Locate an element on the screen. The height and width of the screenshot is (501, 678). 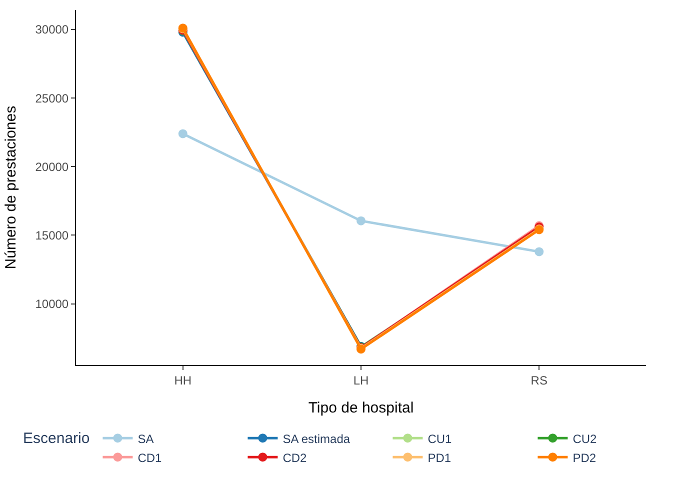
x-tick-label: RS is located at coordinates (539, 380).